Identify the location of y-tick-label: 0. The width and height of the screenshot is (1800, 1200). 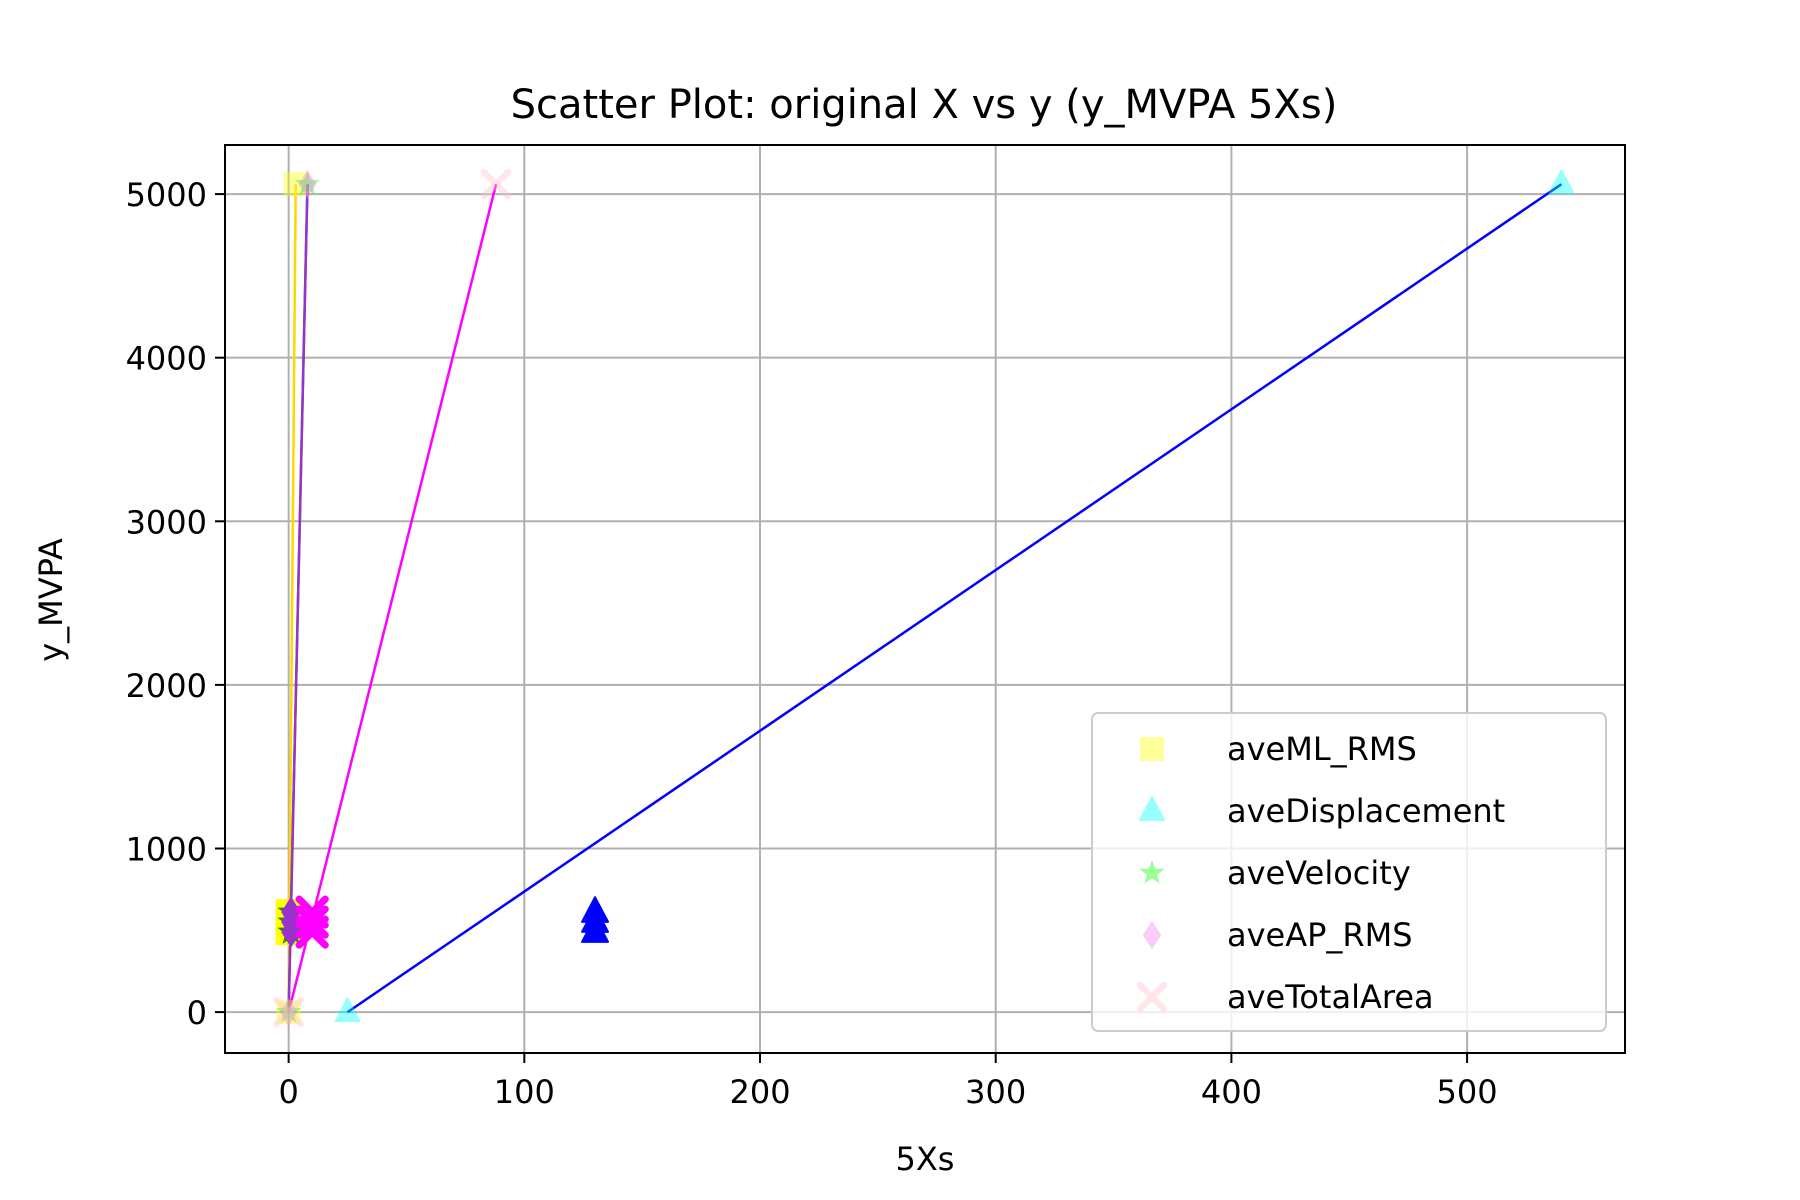
(197, 1013).